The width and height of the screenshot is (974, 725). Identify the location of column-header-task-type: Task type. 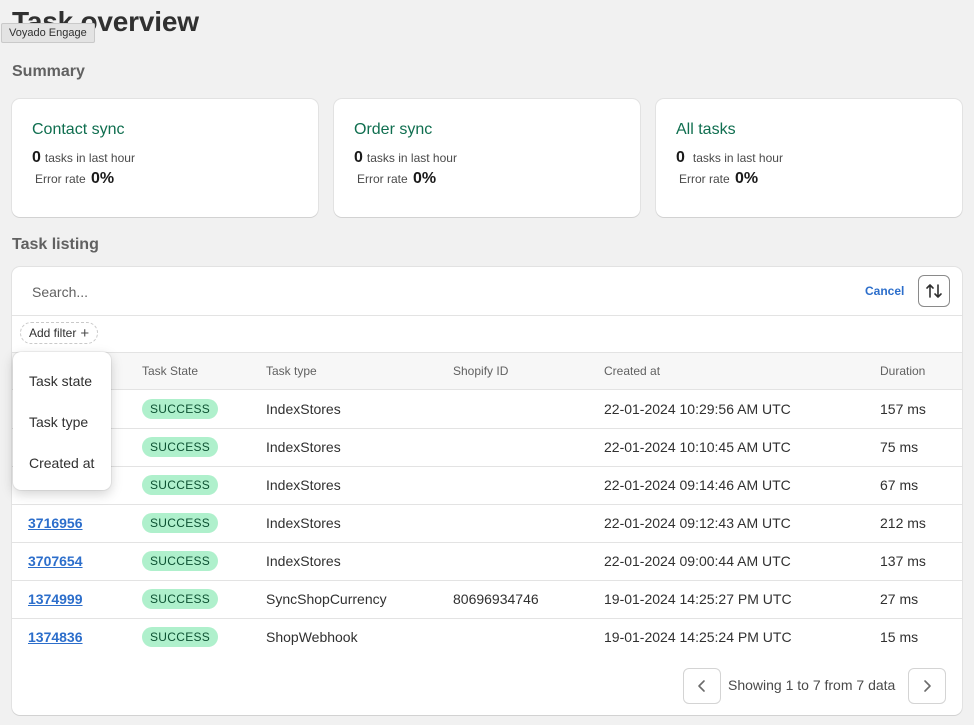
(291, 371).